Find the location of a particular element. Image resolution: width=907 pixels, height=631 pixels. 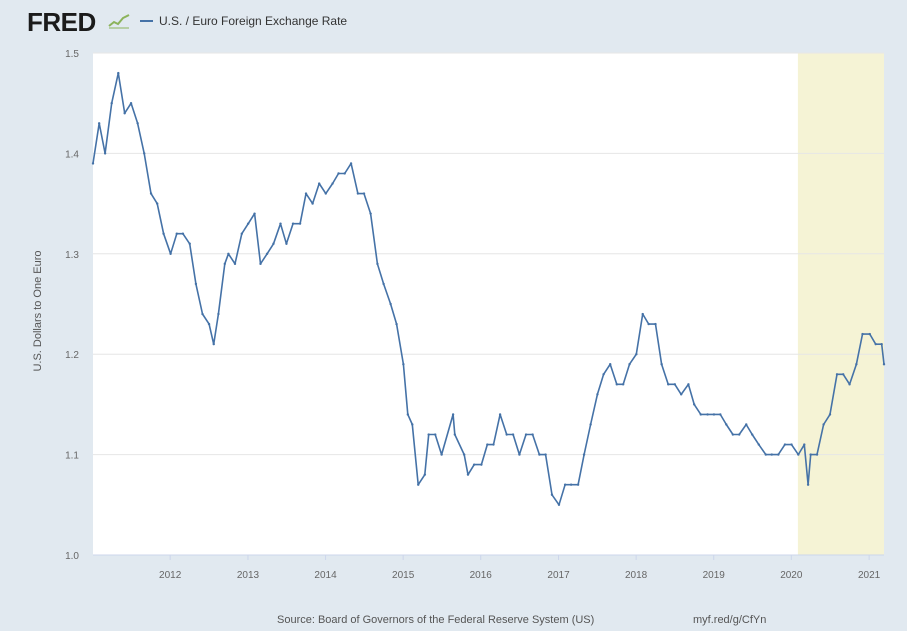

fred-logo: FRED is located at coordinates (61, 22).